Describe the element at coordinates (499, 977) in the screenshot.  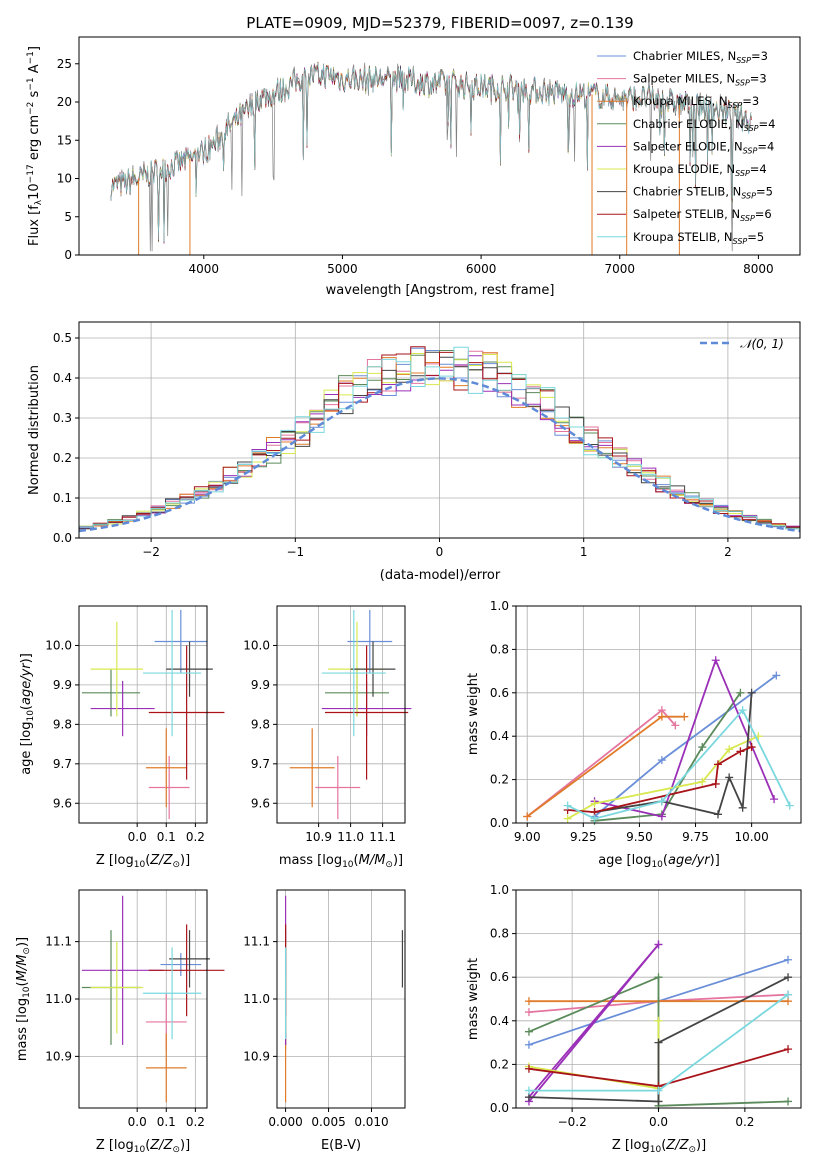
I see `y-tick-label: 0.6` at that location.